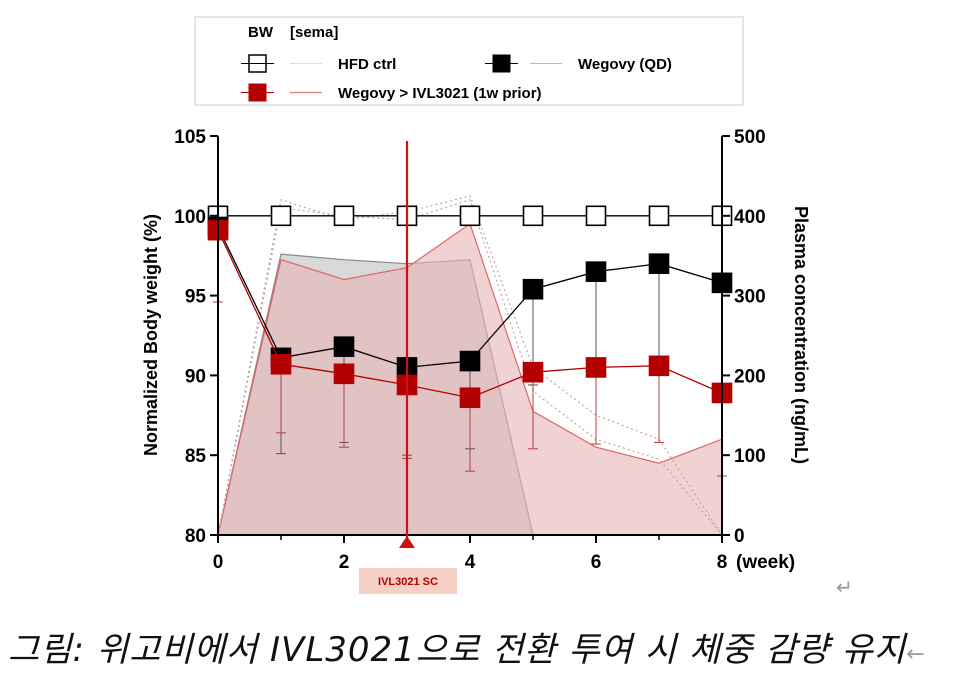 This screenshot has width=960, height=696. Describe the element at coordinates (739, 536) in the screenshot. I see `y2-tick-label: 0` at that location.